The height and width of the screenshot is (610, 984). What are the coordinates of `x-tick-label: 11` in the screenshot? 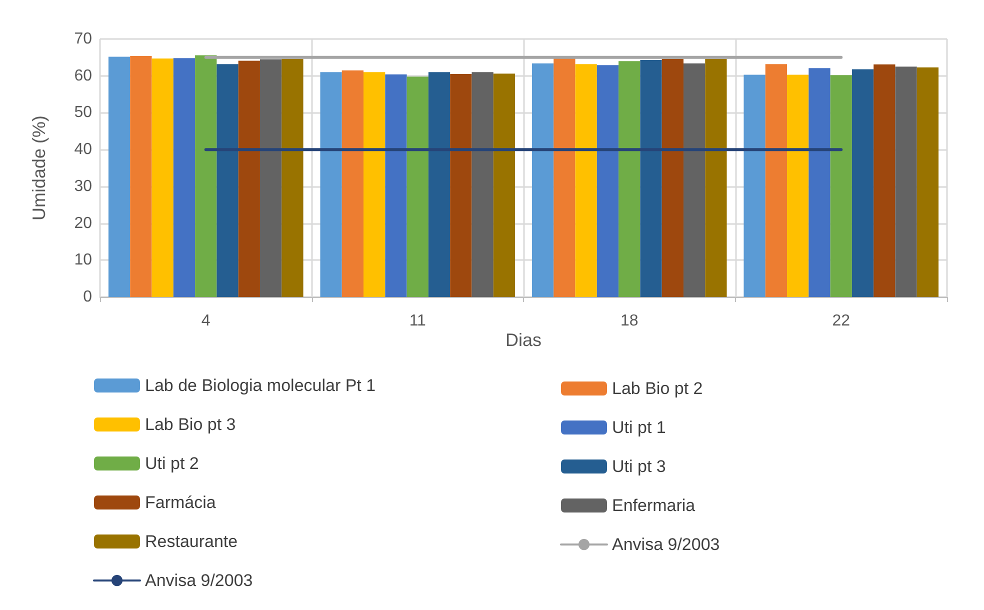 It's located at (417, 321).